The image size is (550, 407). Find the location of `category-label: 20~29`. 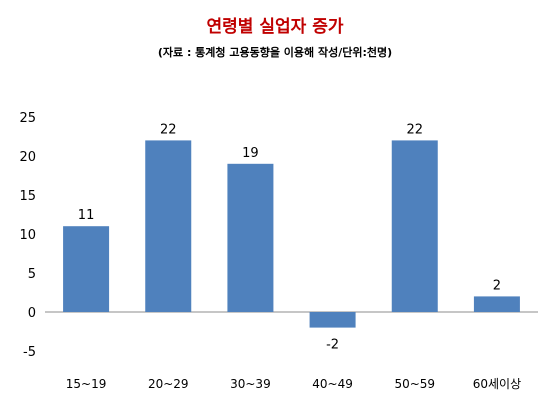

category-label: 20~29 is located at coordinates (168, 384).